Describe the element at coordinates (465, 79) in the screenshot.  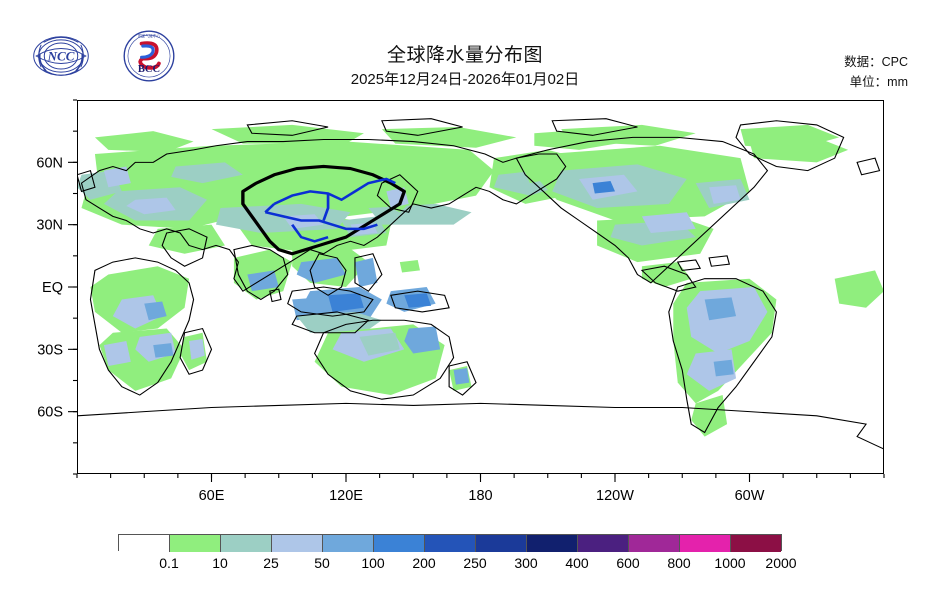
I see `page-subtitle: 2025年12月24日-2026年01月02日` at that location.